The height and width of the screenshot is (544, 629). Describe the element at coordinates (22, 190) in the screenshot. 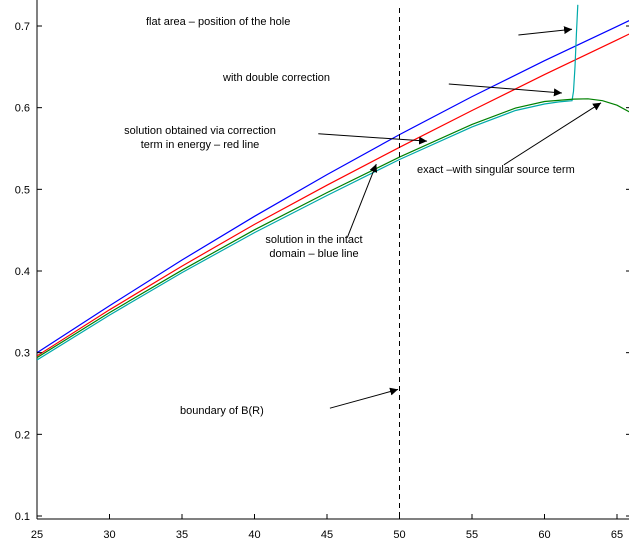

I see `y-tick-label: 0.5` at that location.